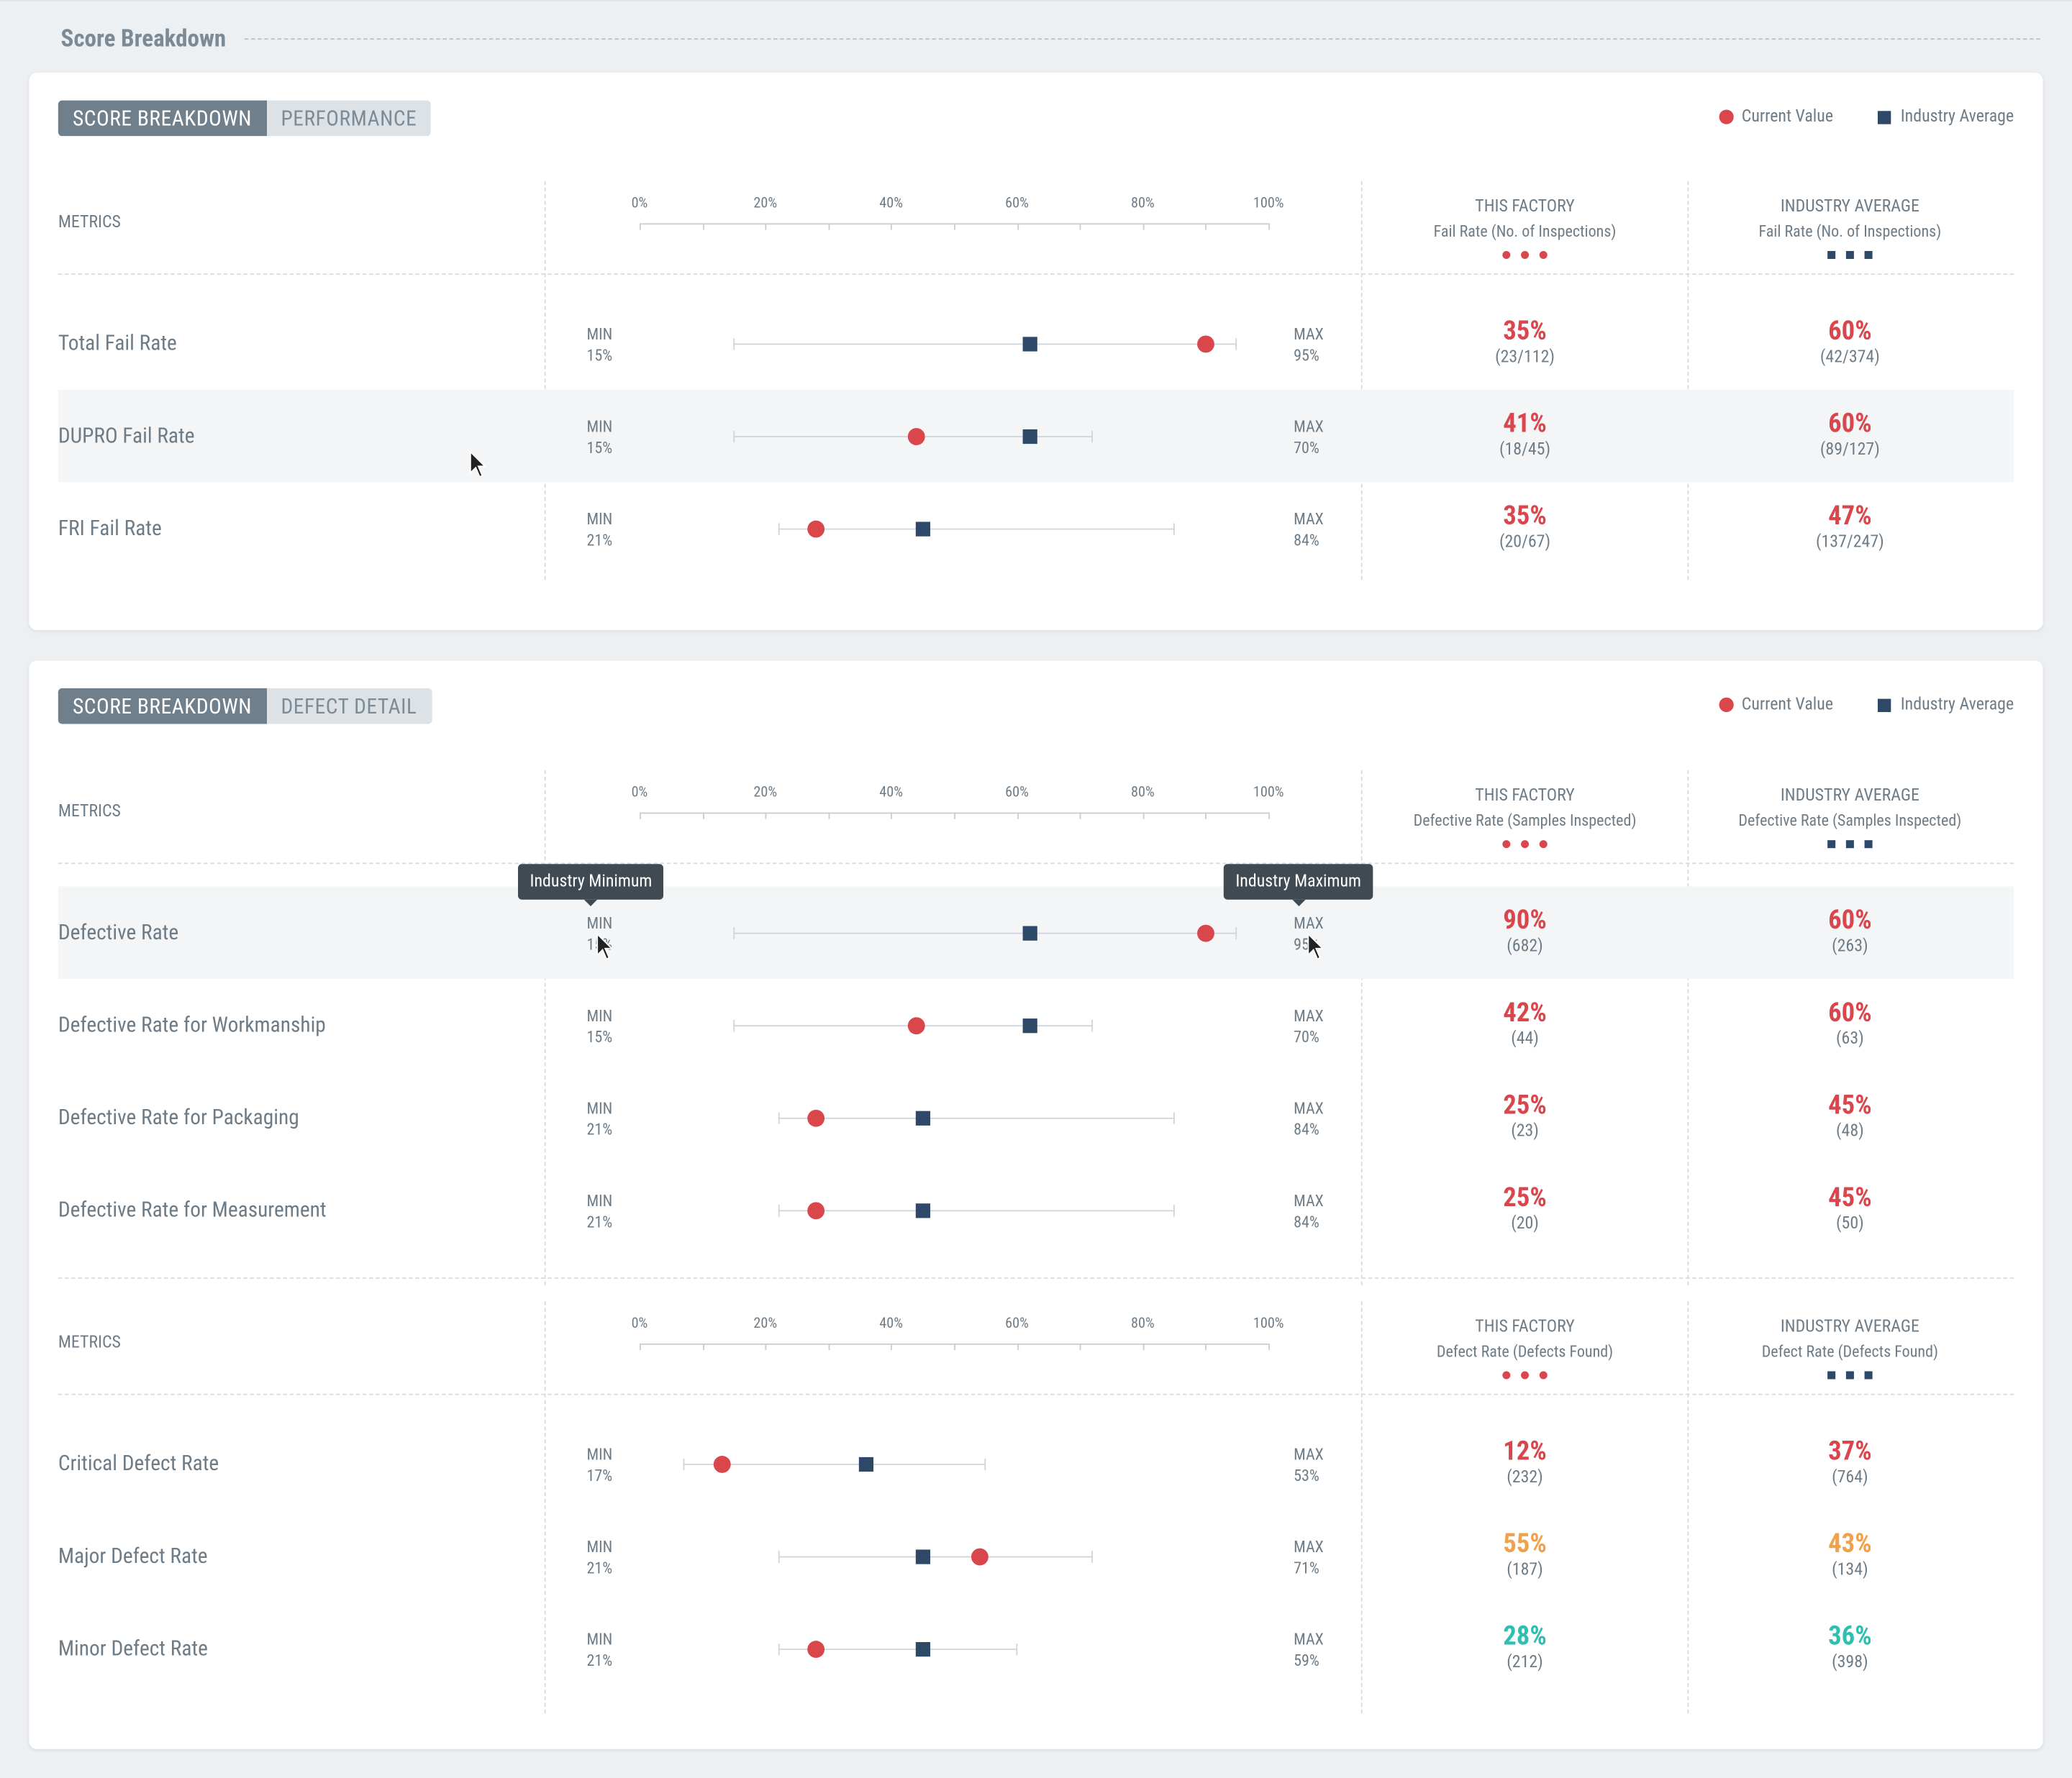  What do you see at coordinates (1850, 1208) in the screenshot?
I see `industry-value: 45% (50)` at bounding box center [1850, 1208].